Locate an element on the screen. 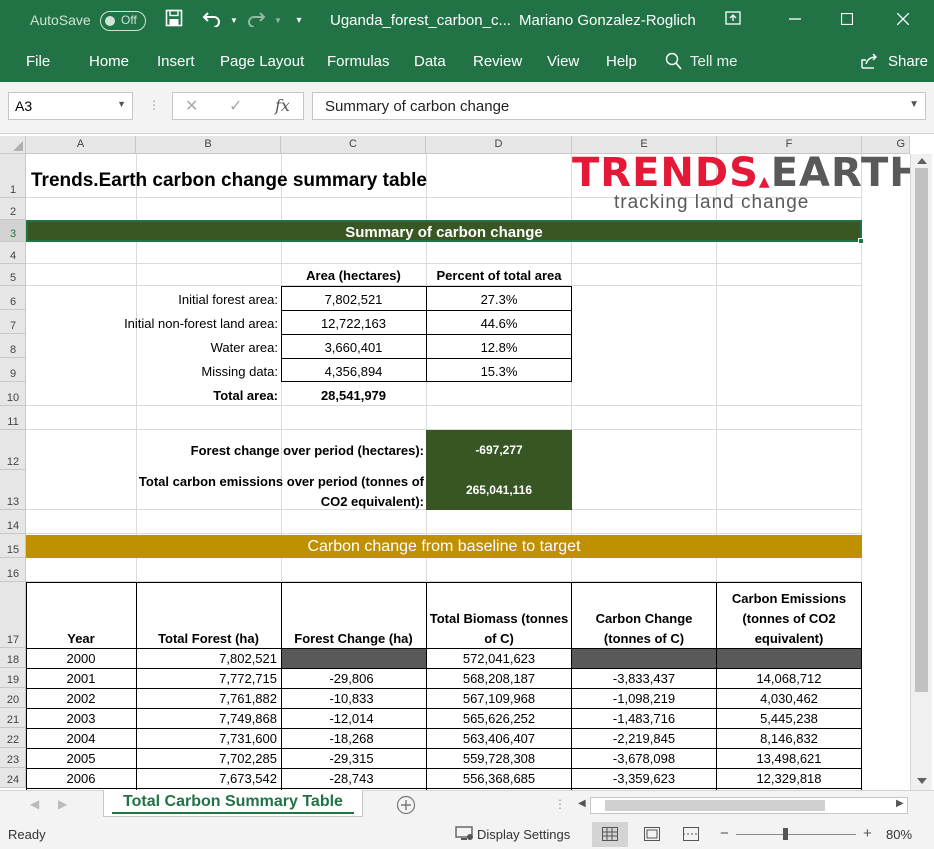 The width and height of the screenshot is (934, 849). redo-dropdown-icon: ▼ is located at coordinates (278, 20).